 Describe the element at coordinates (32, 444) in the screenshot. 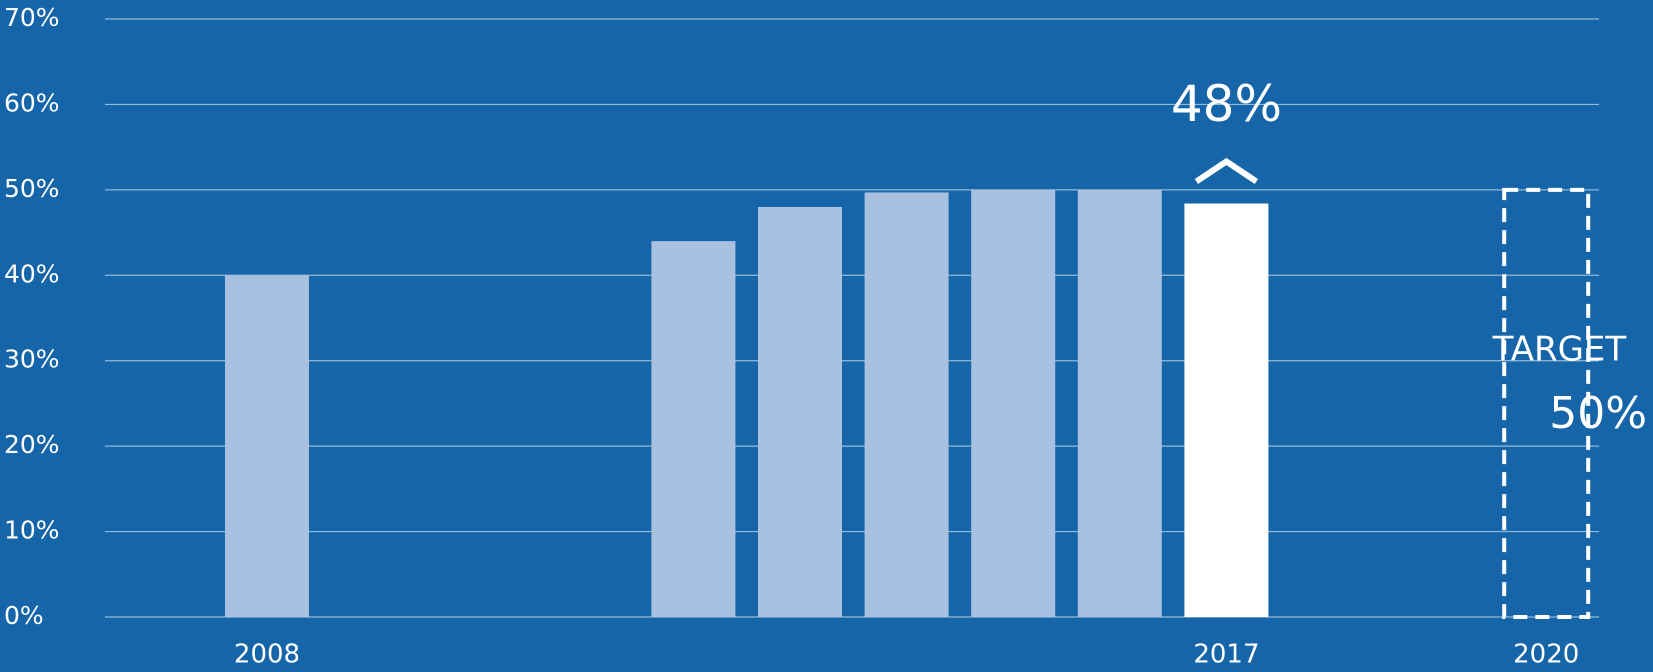

I see `y-tick-label: 20%` at that location.